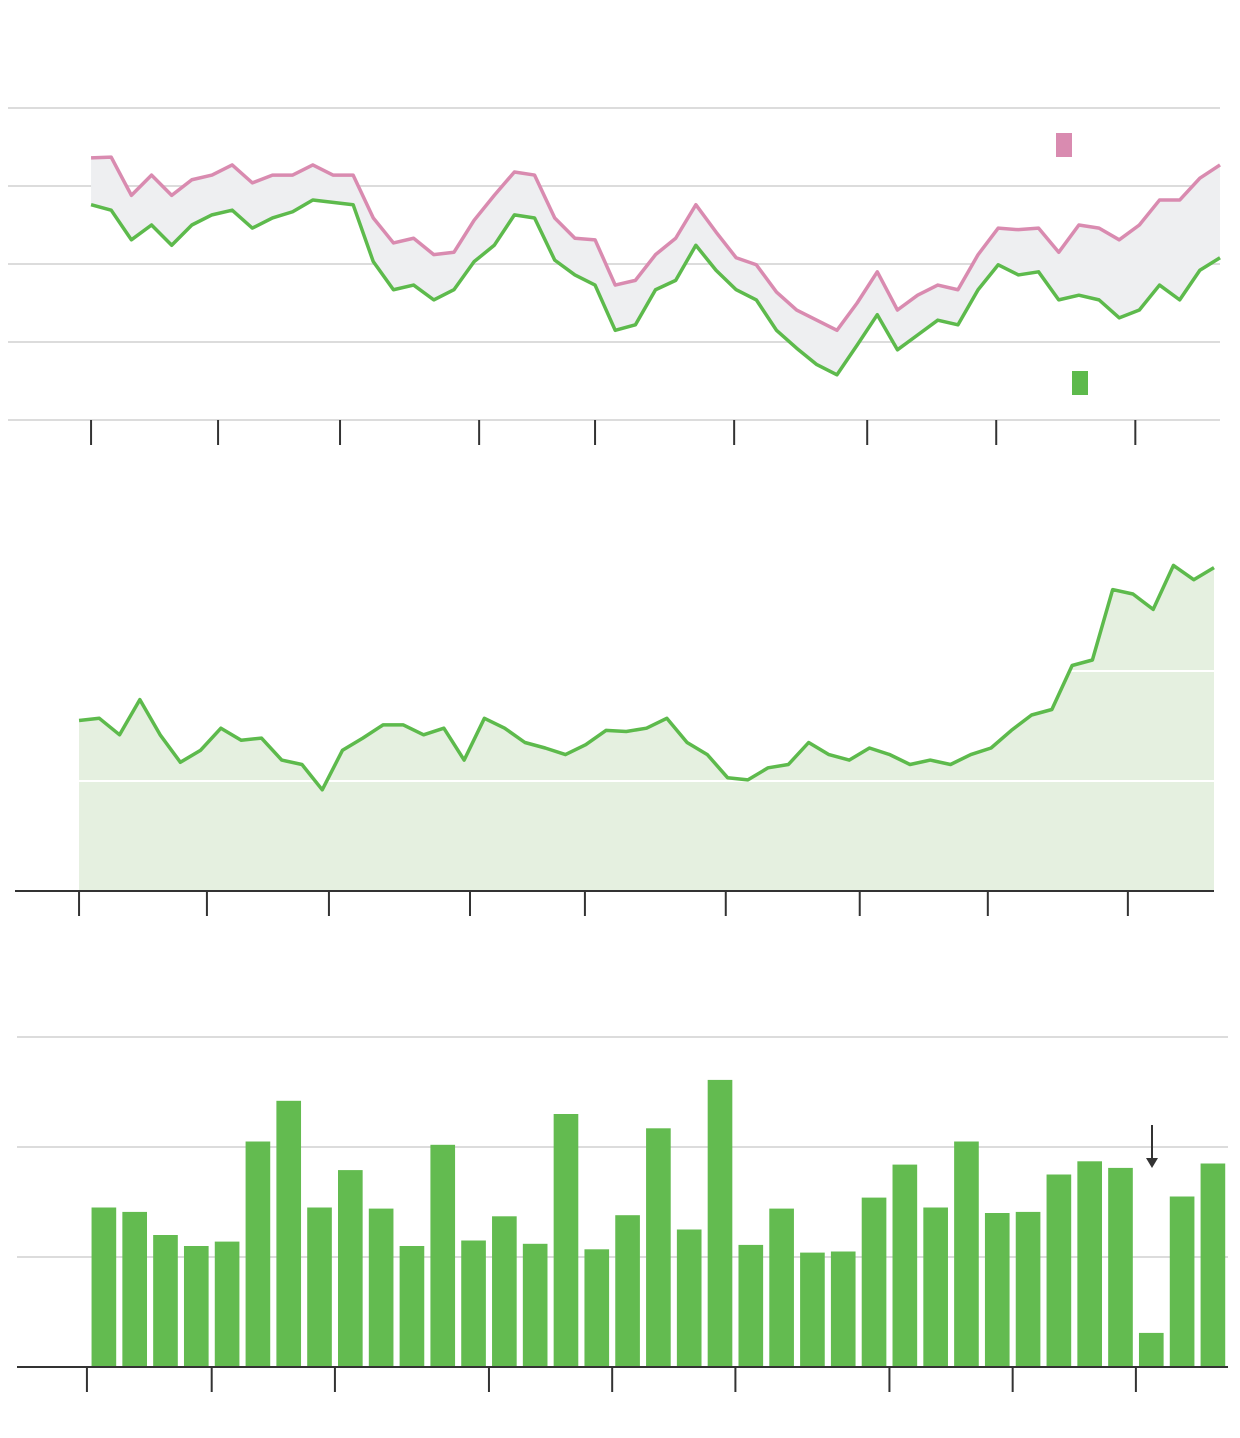 The image size is (1240, 1438). I want to click on plot-front, so click(622, 1379).